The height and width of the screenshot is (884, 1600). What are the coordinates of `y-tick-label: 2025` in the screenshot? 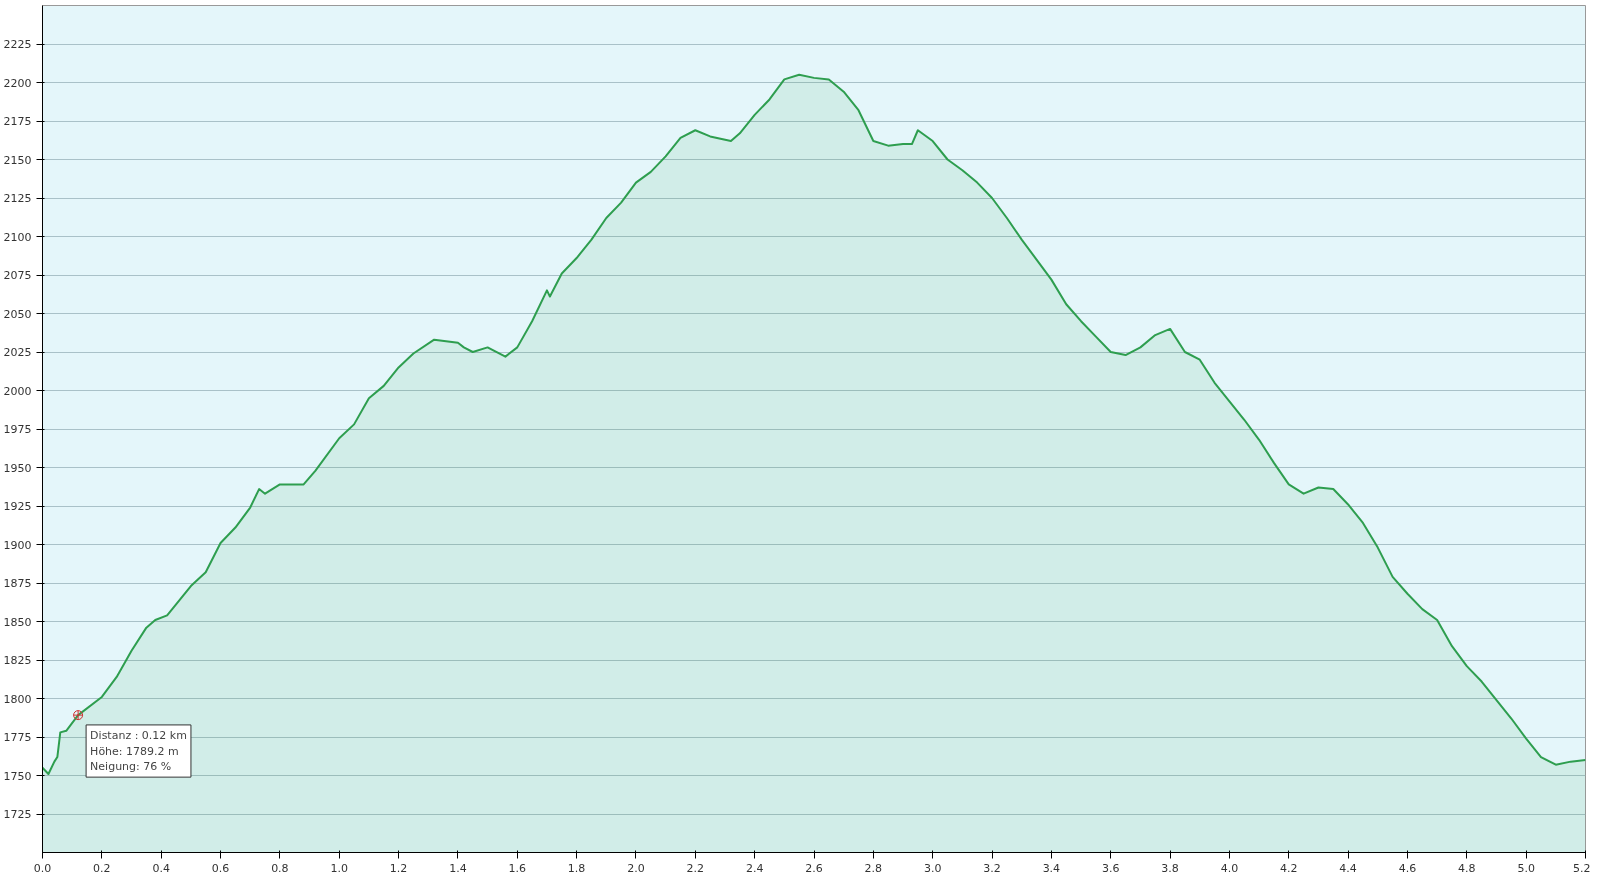 It's located at (17, 352).